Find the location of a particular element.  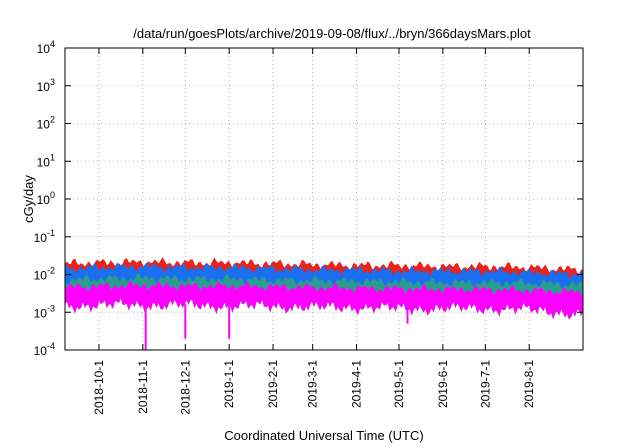

y-tick-label: 10⁻³ is located at coordinates (44, 311).